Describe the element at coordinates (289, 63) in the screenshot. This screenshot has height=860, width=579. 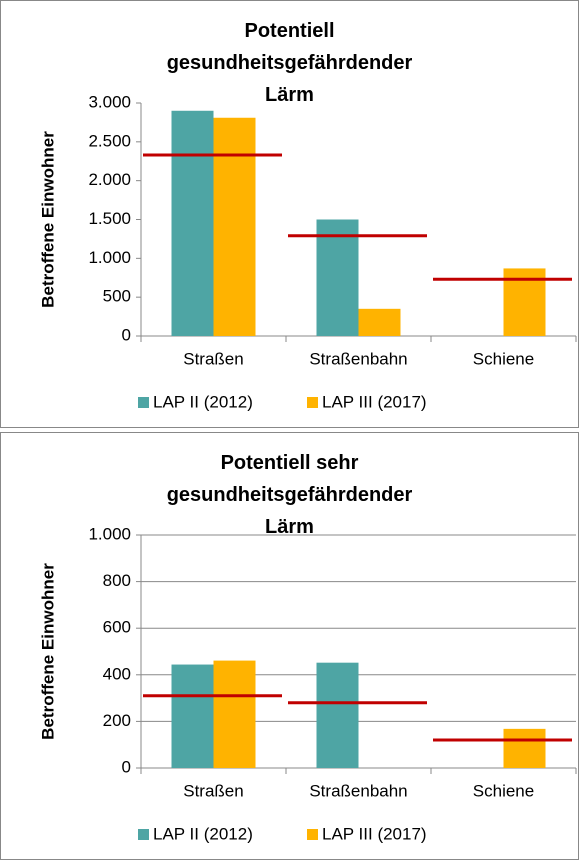
I see `chart-title: Potentiell gesundheitsgefährdender Lärm` at that location.